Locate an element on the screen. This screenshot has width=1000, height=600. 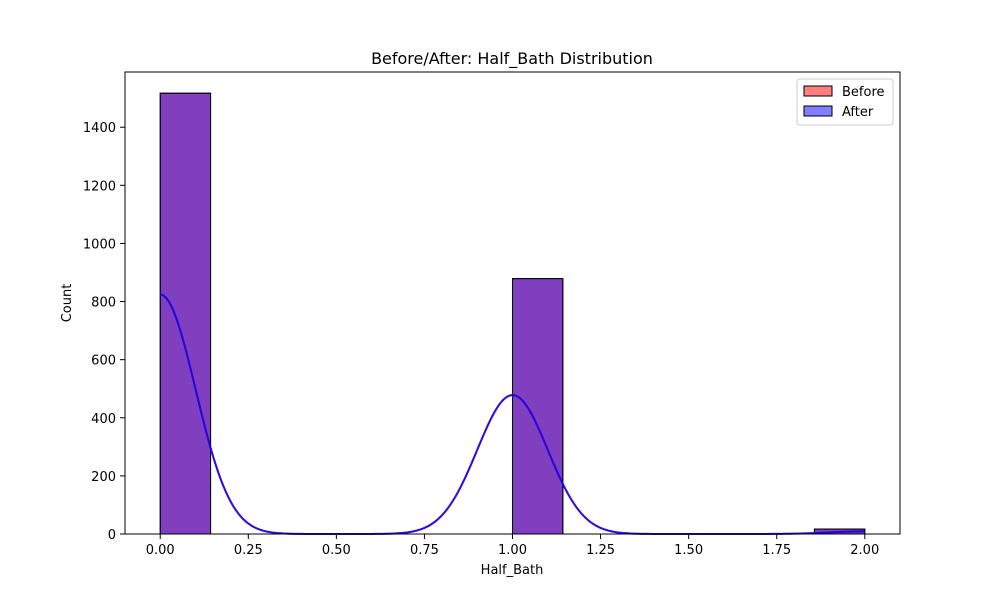
y-tick-label: 600 is located at coordinates (103, 361).